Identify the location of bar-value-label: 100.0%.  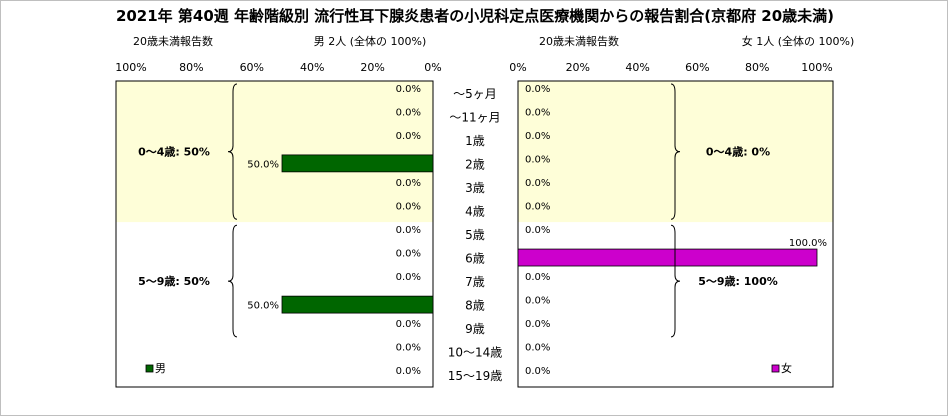
(808, 243).